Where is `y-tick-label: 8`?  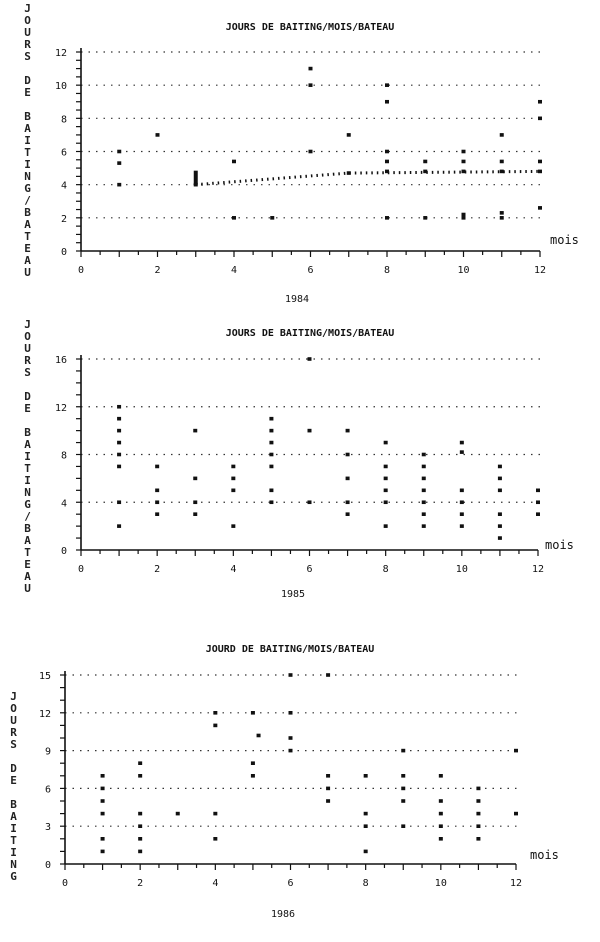 y-tick-label: 8 is located at coordinates (64, 456).